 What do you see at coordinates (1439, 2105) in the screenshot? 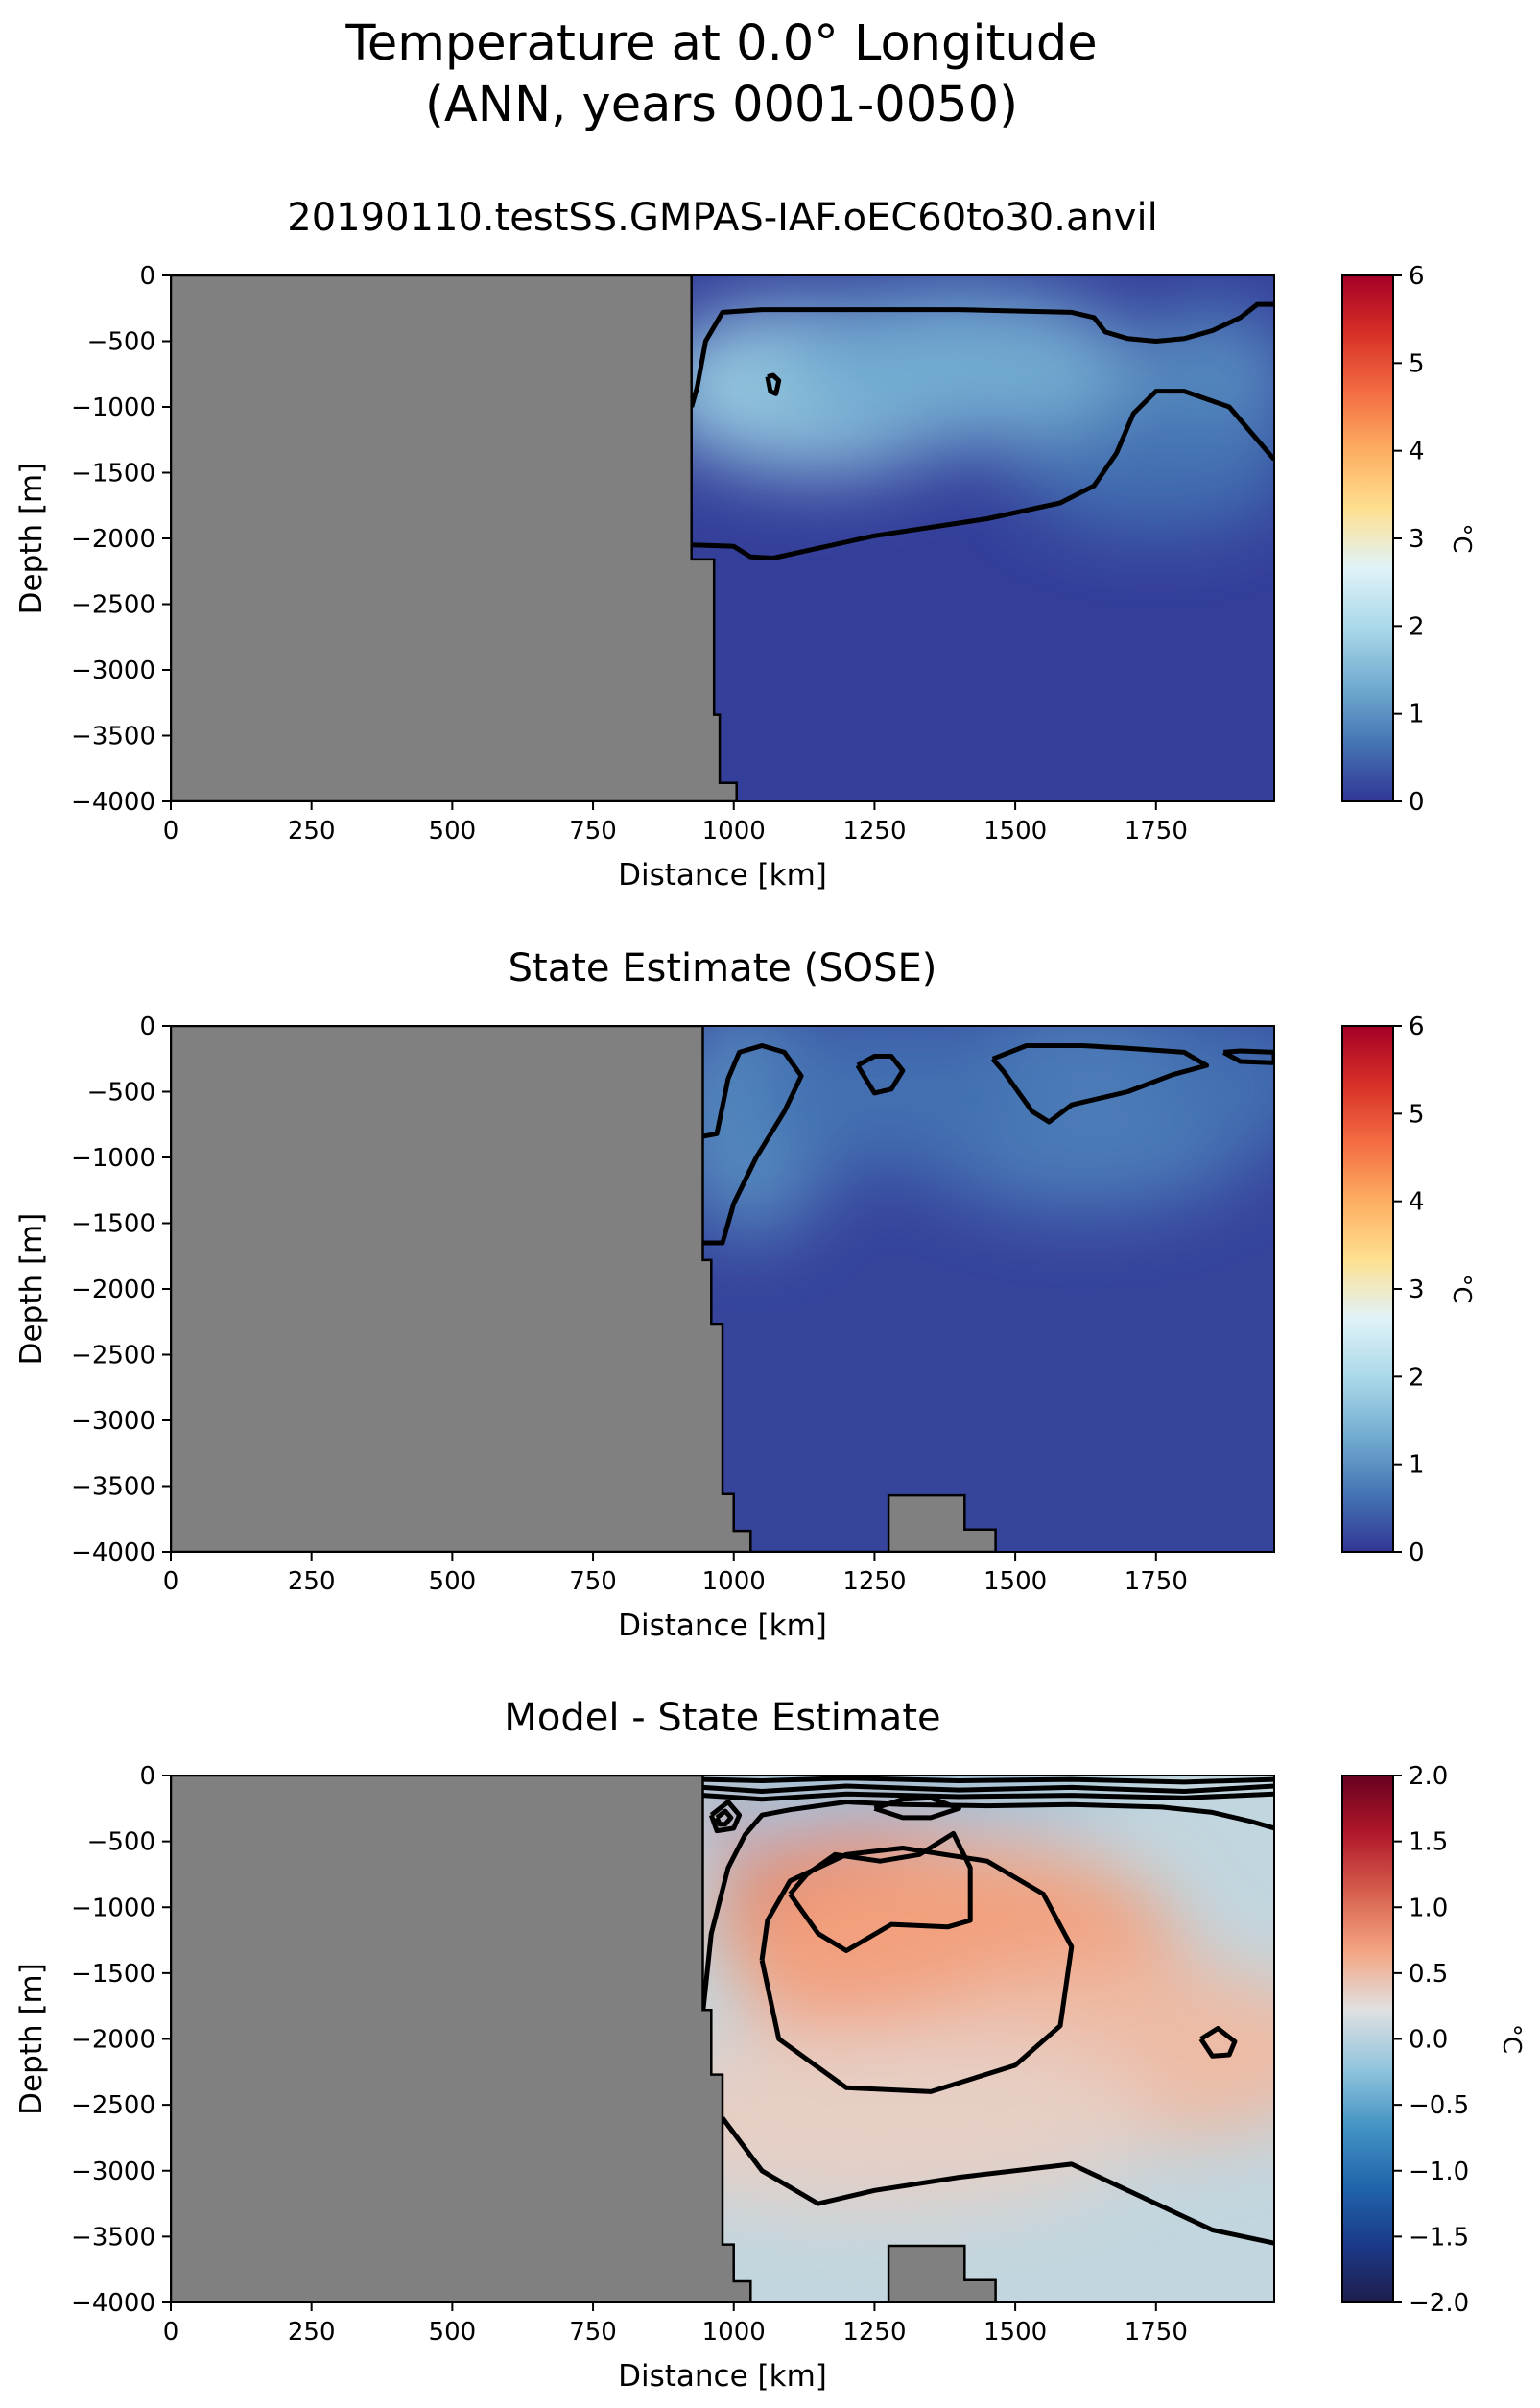
I see `colorbar-tick-label: −0.5` at bounding box center [1439, 2105].